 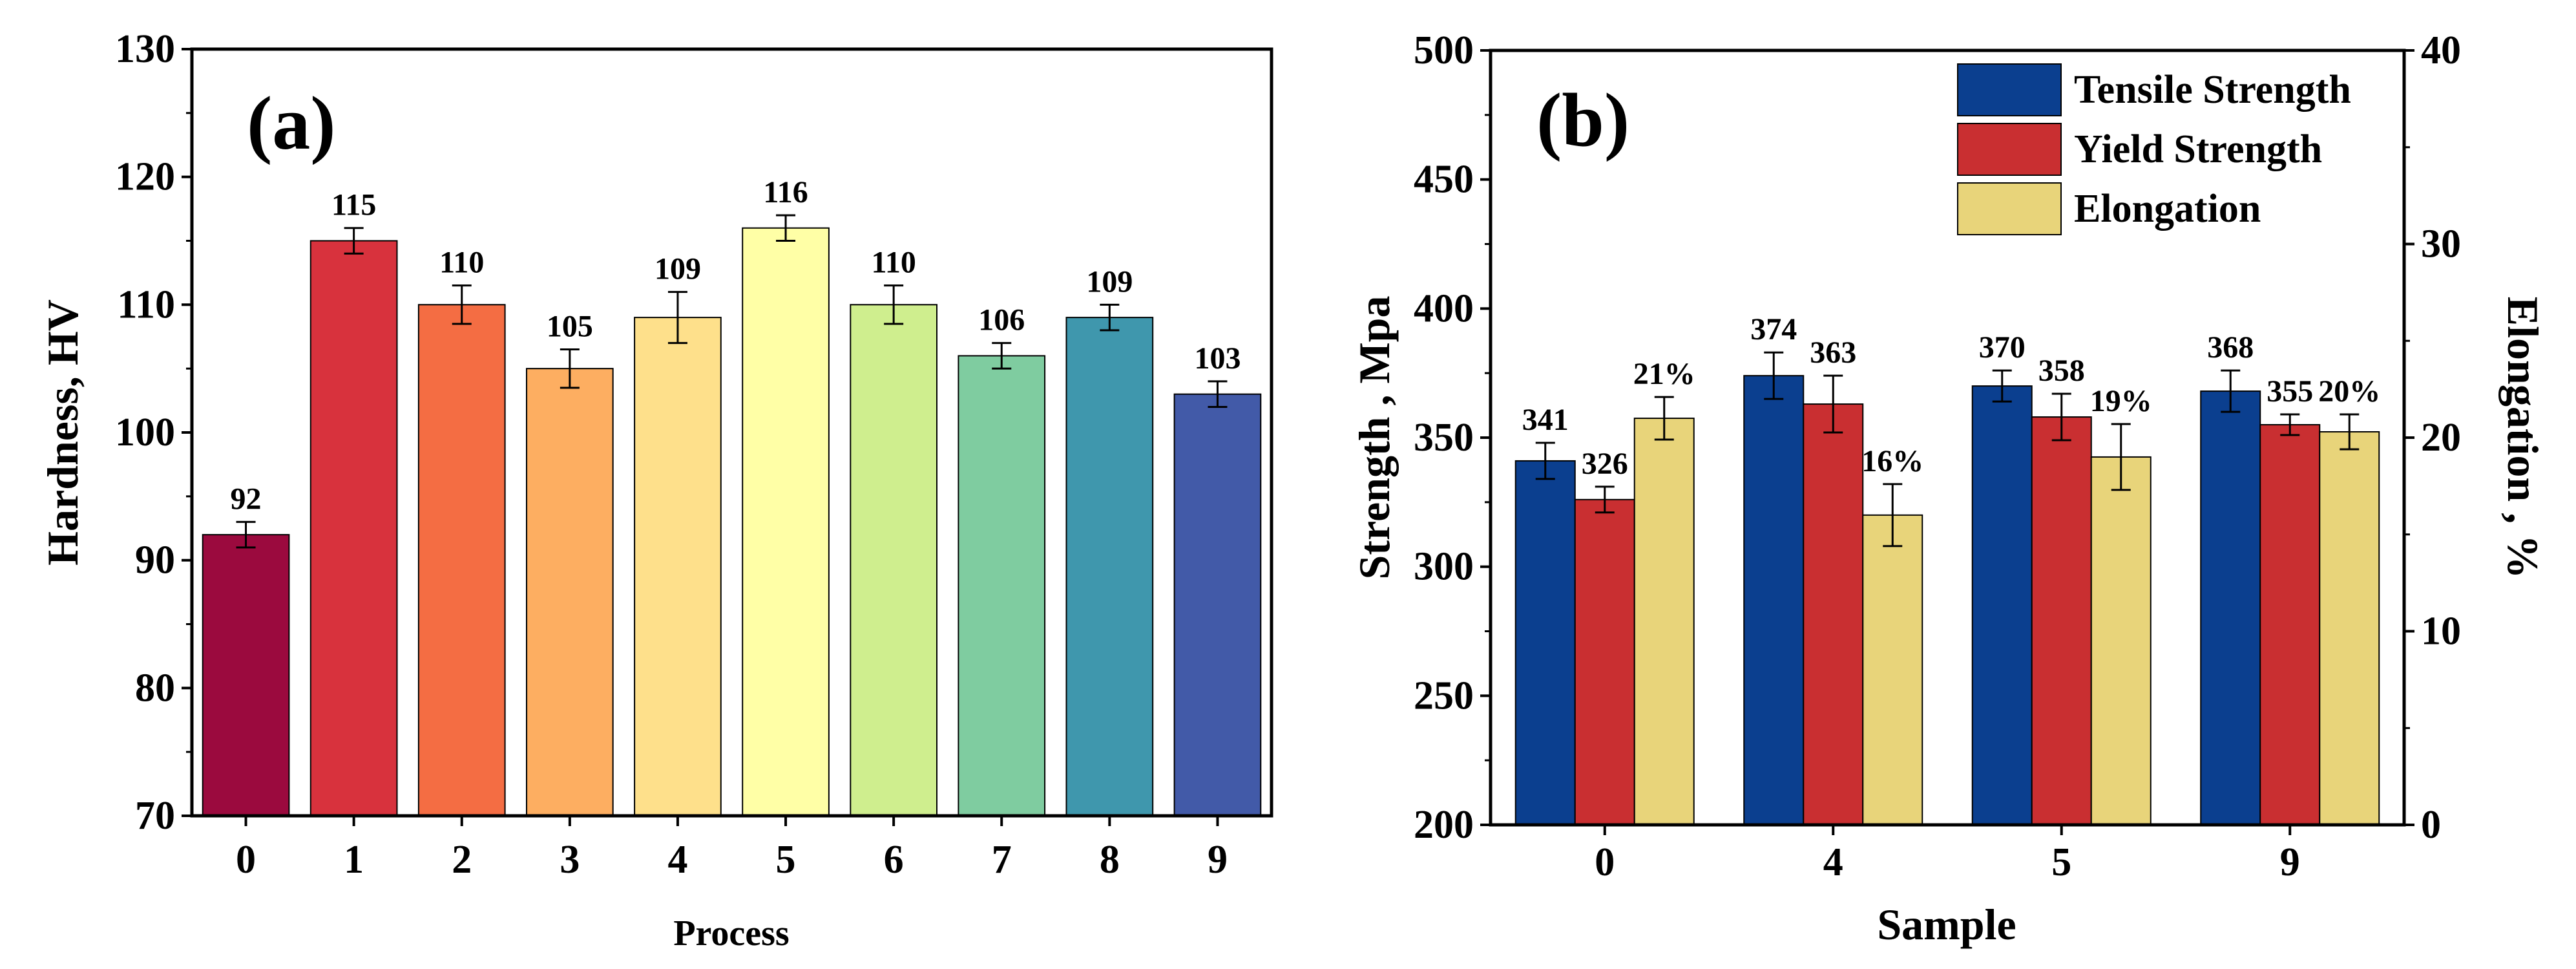 I want to click on x-tick-label: 7, so click(x=1002, y=860).